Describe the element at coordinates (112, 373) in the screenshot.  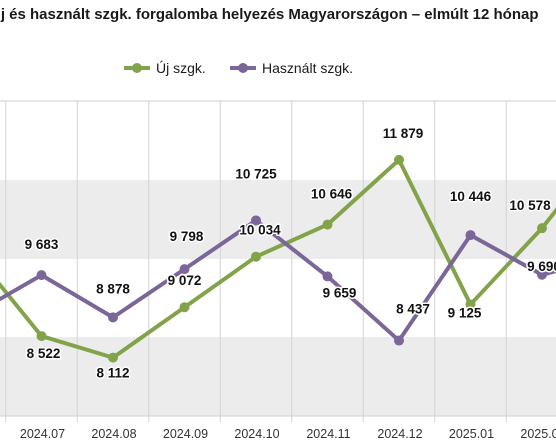
I see `data-label-new-cars: 8 112` at that location.